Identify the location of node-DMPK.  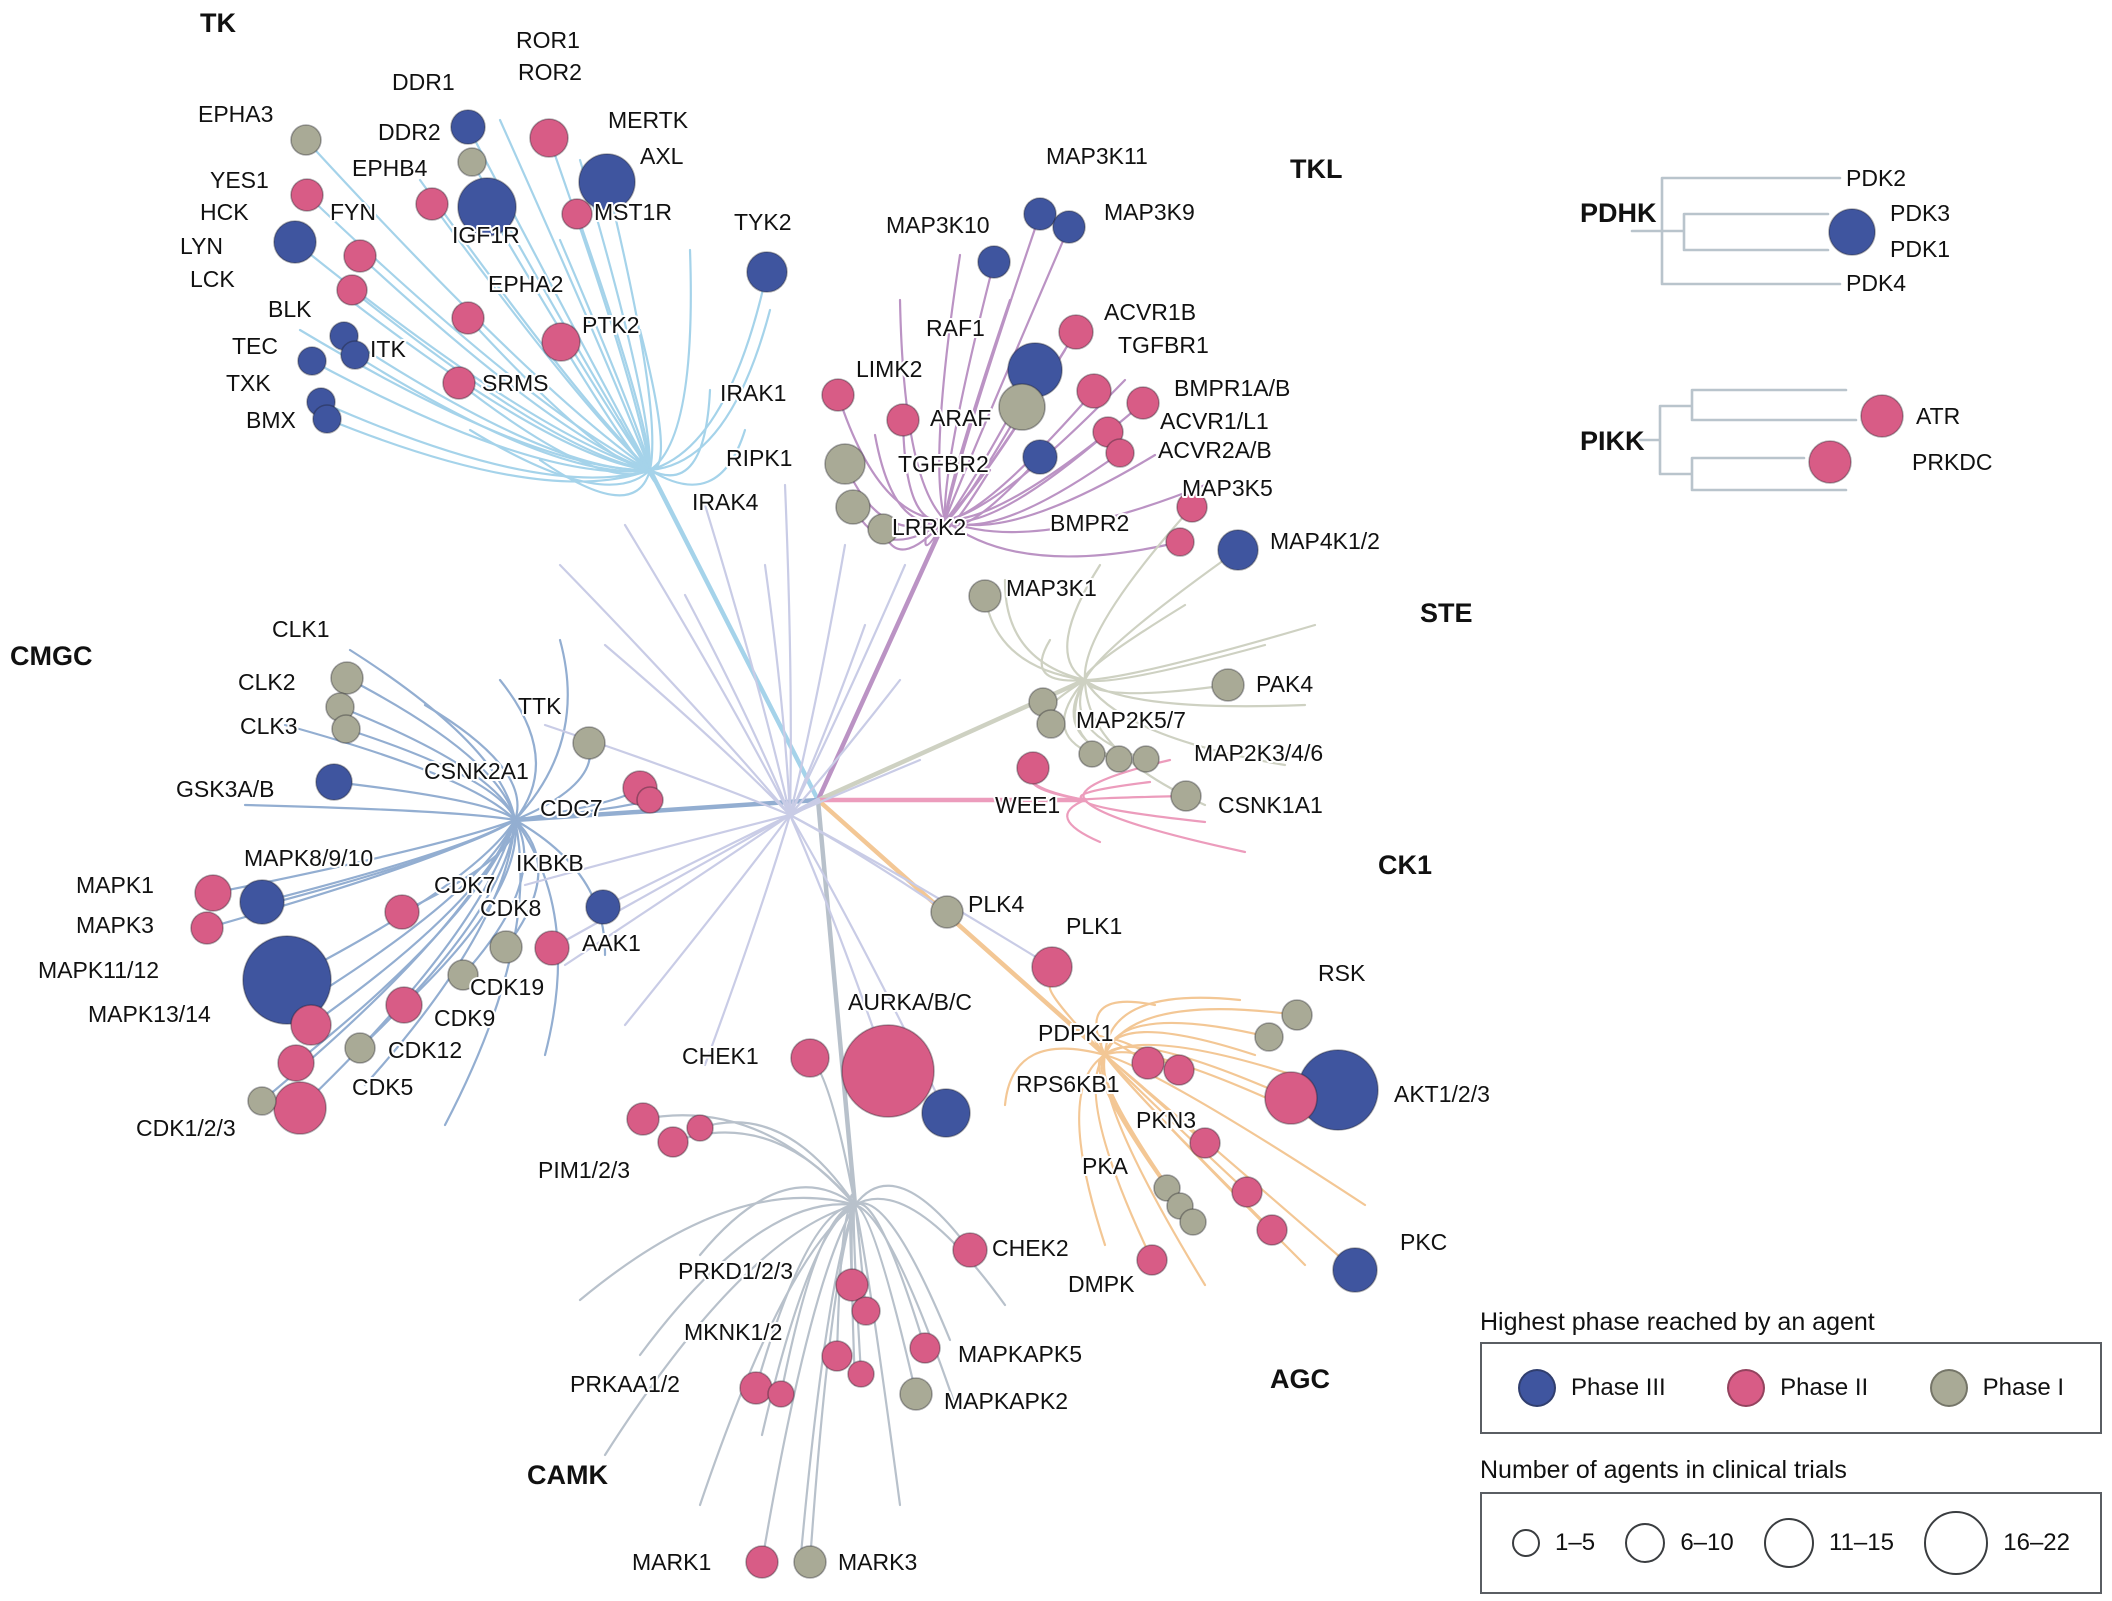
(1152, 1260).